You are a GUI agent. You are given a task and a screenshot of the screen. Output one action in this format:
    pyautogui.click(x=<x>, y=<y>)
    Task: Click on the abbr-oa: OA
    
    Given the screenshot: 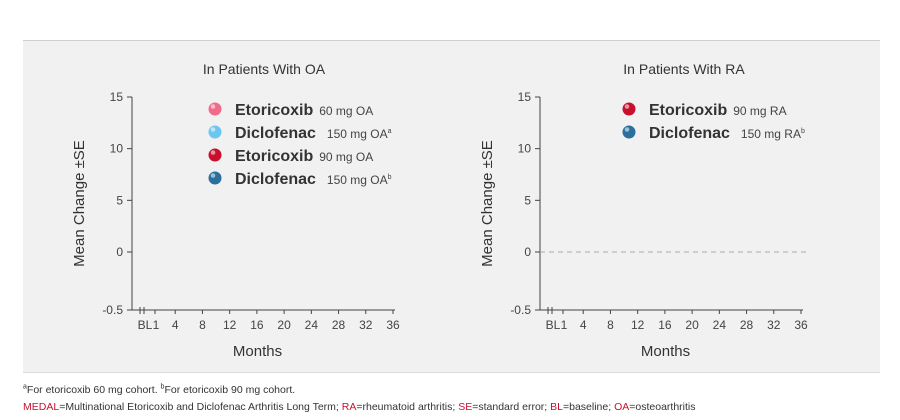 What is the action you would take?
    pyautogui.click(x=622, y=407)
    